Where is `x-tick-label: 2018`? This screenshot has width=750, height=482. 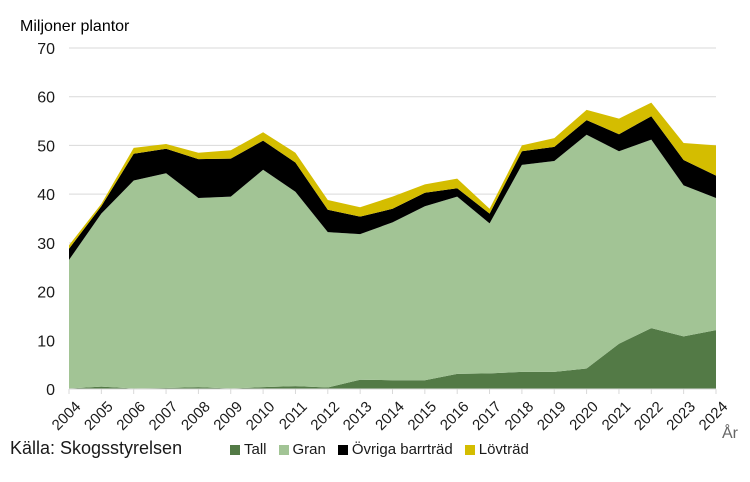
x-tick-label: 2018 is located at coordinates (520, 416).